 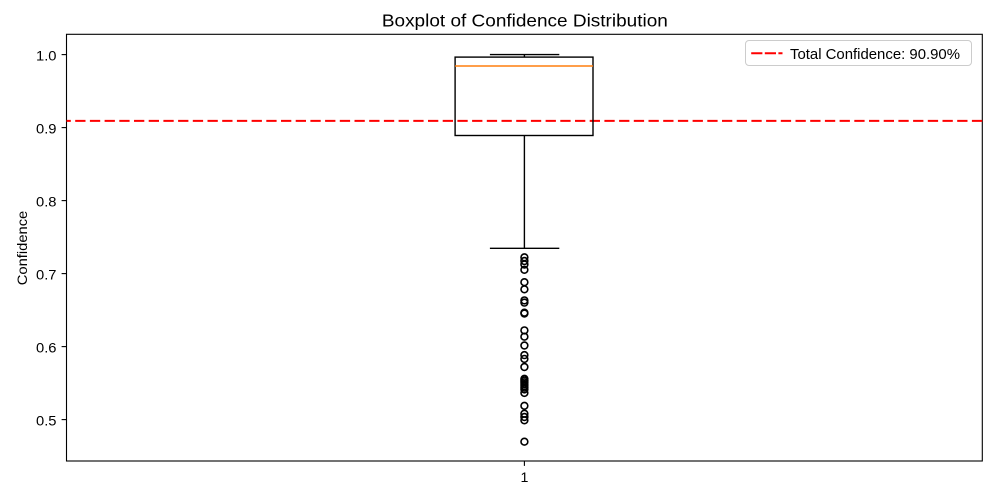 I want to click on svg-text: 1.0, so click(x=46, y=56).